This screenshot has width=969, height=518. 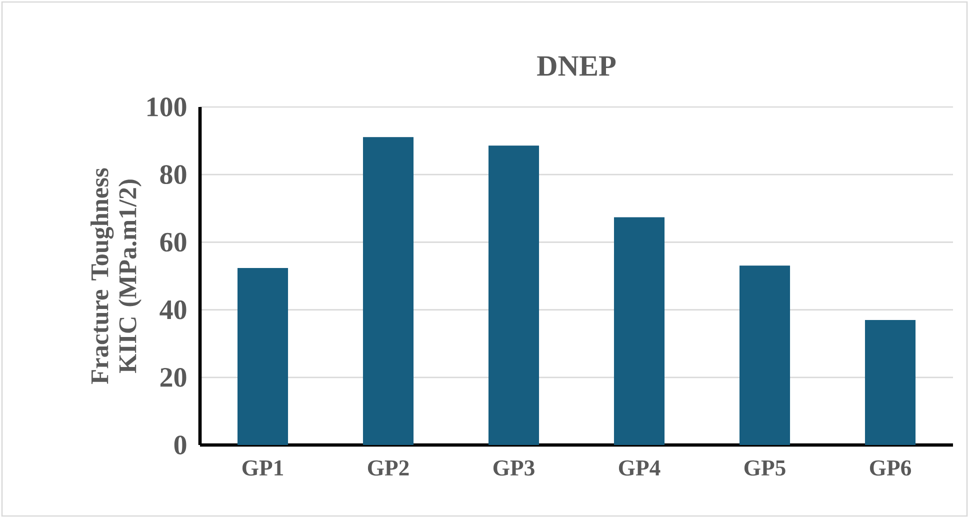 What do you see at coordinates (639, 468) in the screenshot?
I see `x-tick-label: GP4` at bounding box center [639, 468].